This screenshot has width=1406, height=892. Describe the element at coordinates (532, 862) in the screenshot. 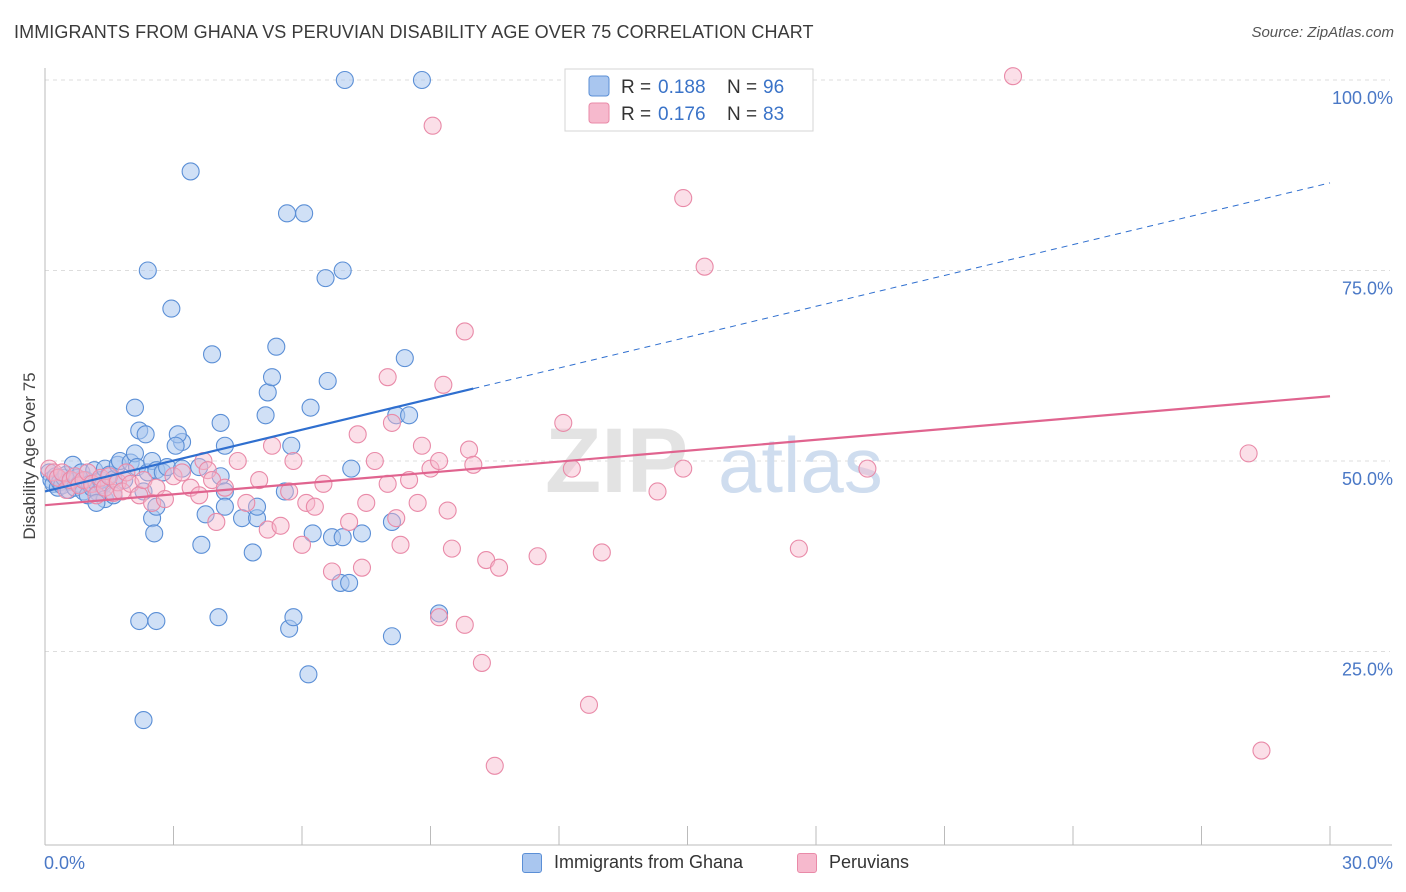

I see `legend-swatch-ghana-bottom` at that location.